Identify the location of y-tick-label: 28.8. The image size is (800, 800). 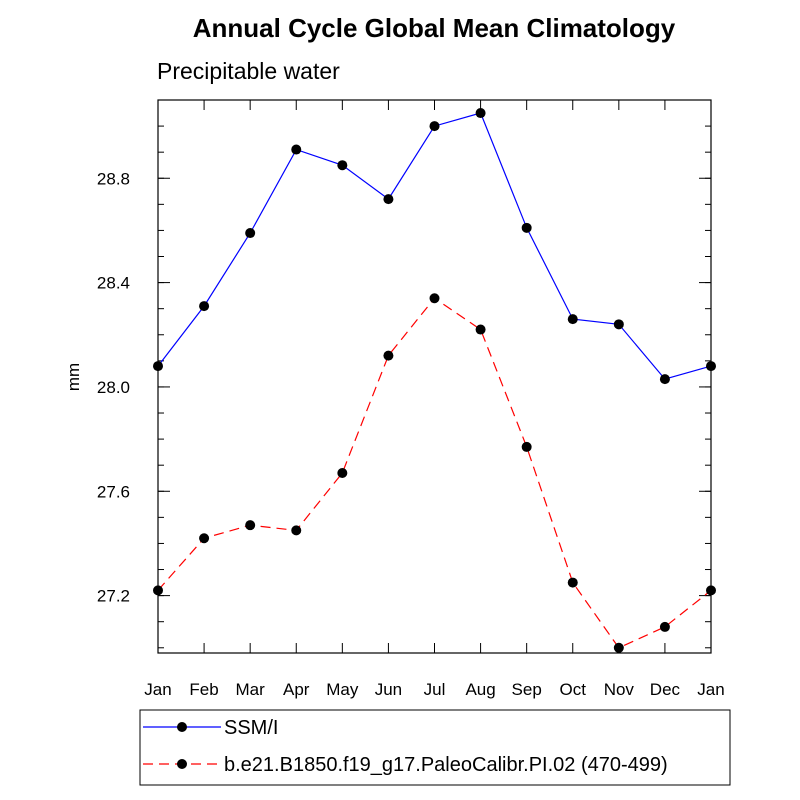
(113, 178).